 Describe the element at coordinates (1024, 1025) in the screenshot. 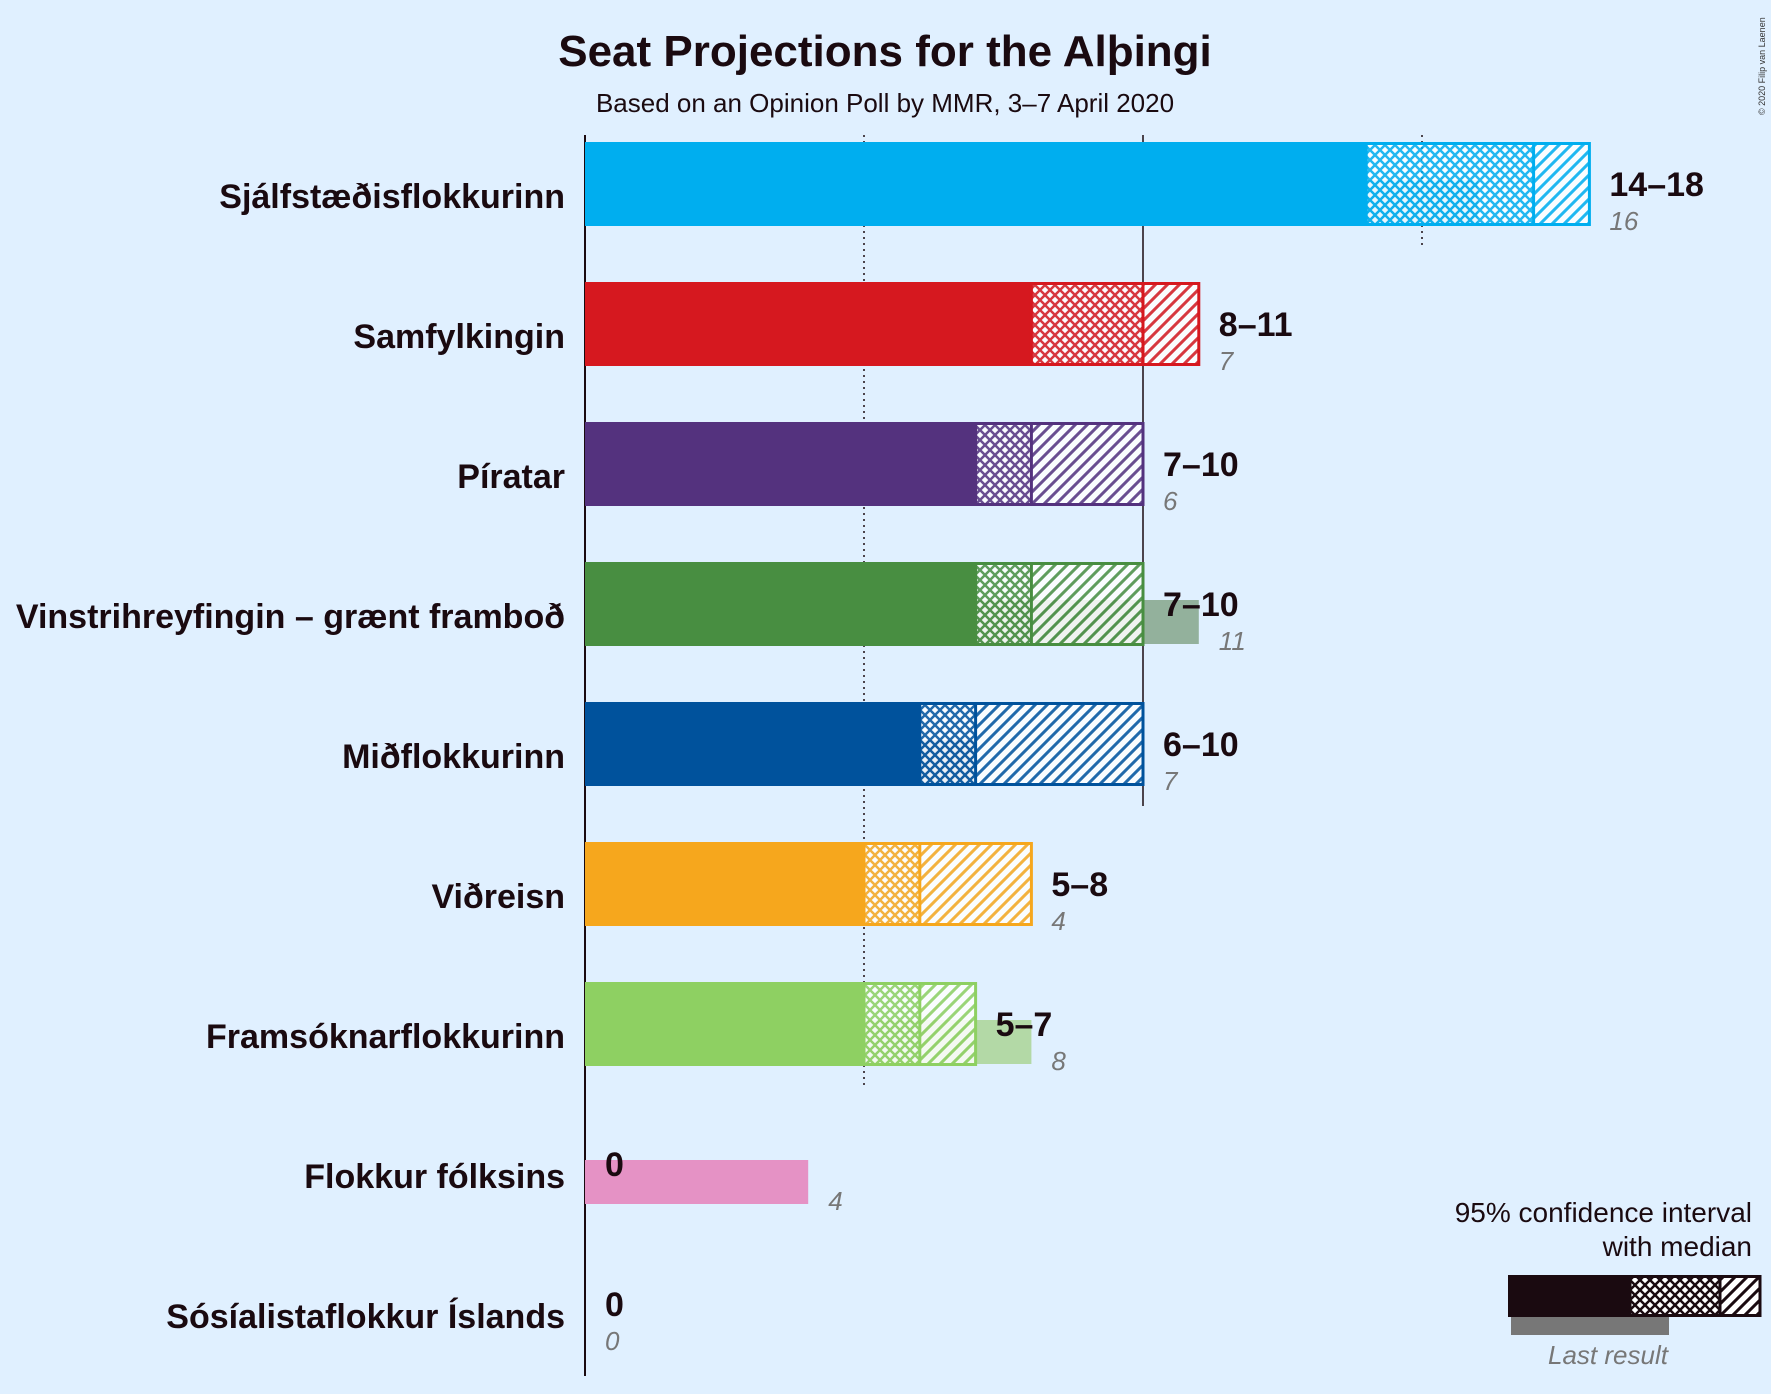

I see `seat-range-label: 5–7` at that location.